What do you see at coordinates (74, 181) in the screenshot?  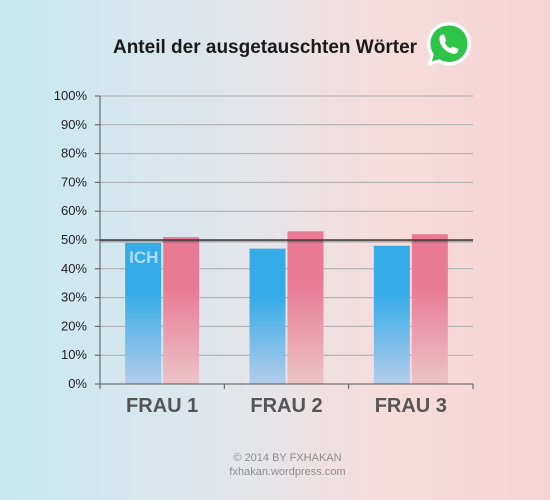 I see `y-tick-label: 70%` at bounding box center [74, 181].